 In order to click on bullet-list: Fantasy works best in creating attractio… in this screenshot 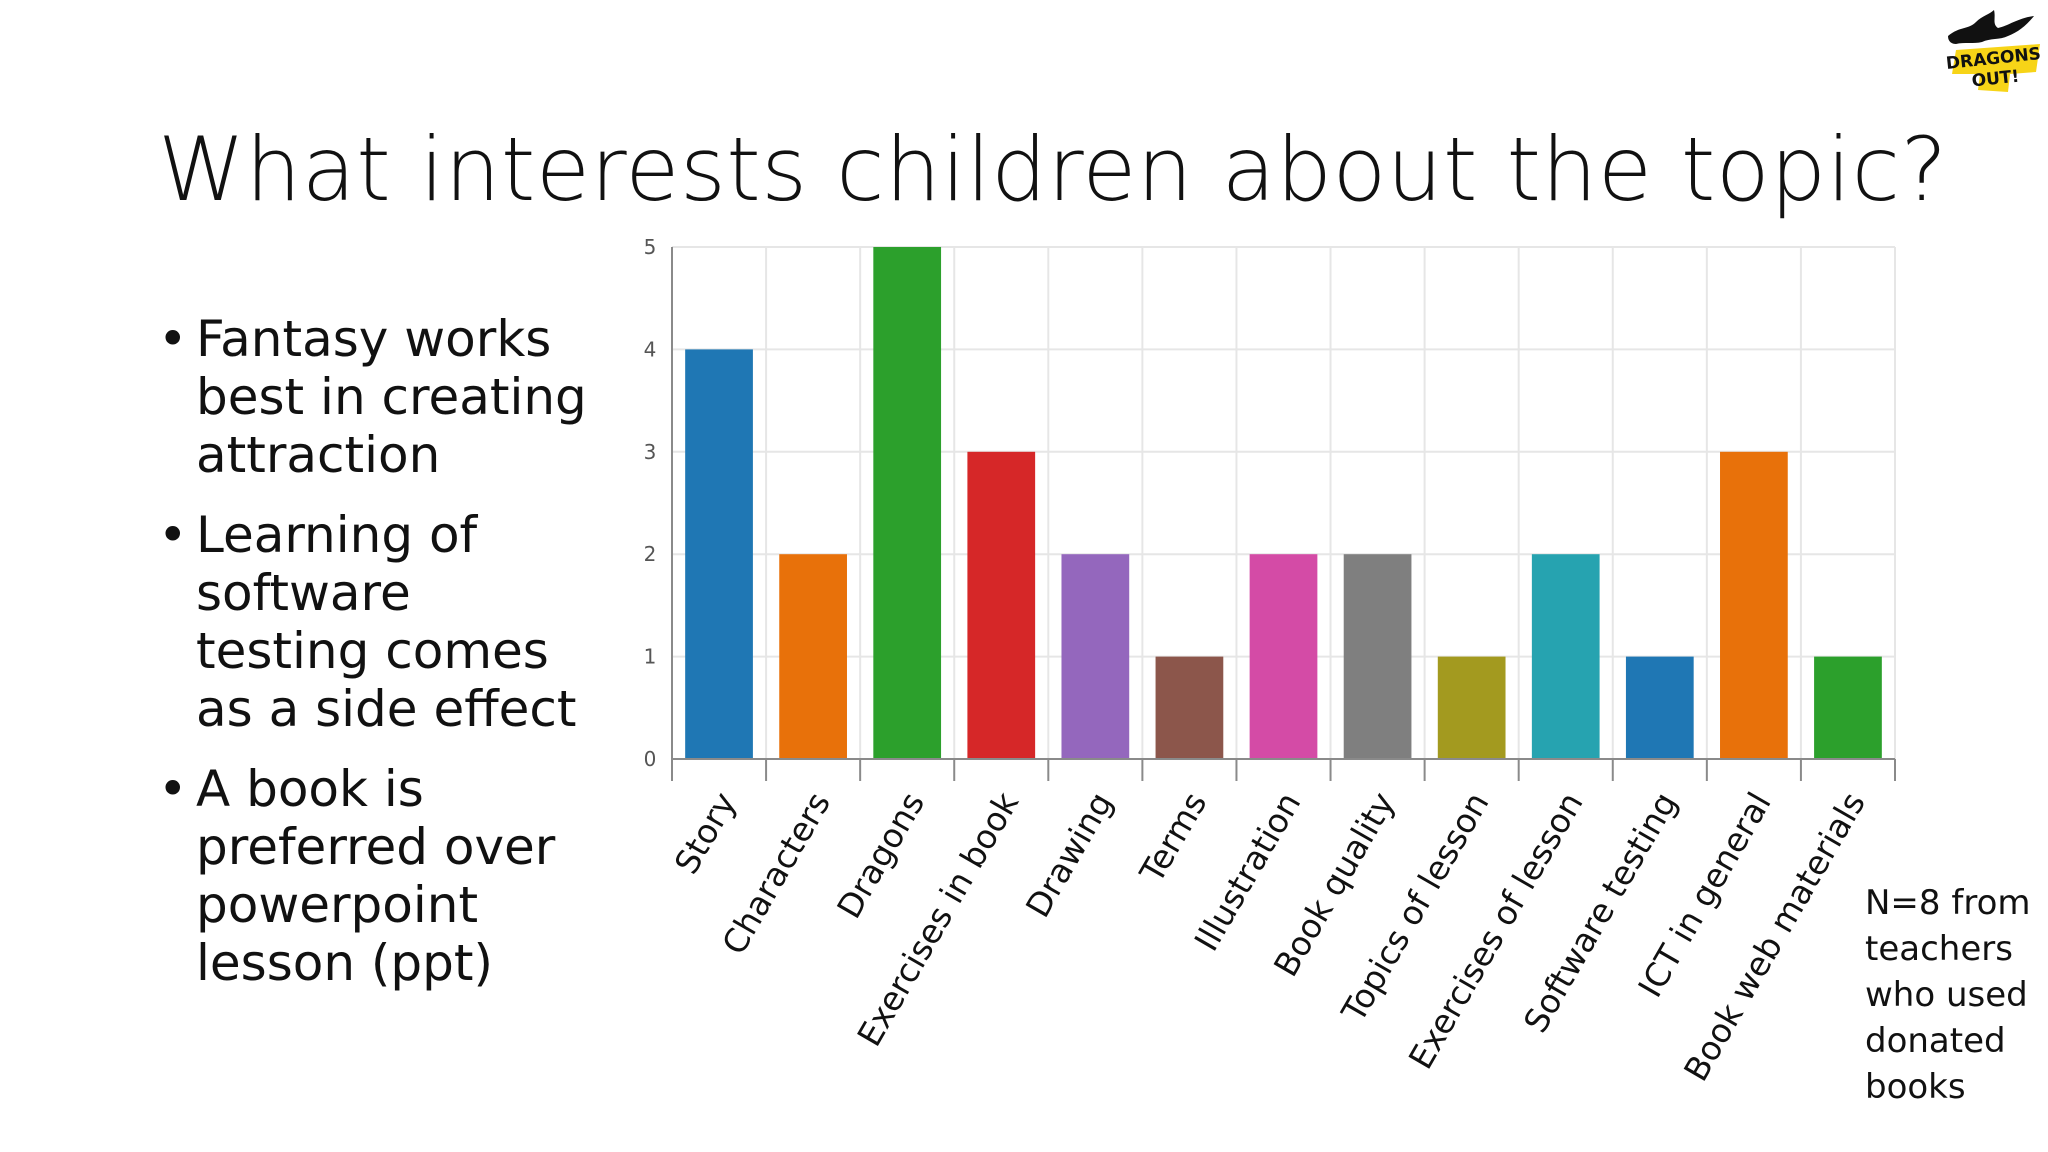, I will do `click(378, 662)`.